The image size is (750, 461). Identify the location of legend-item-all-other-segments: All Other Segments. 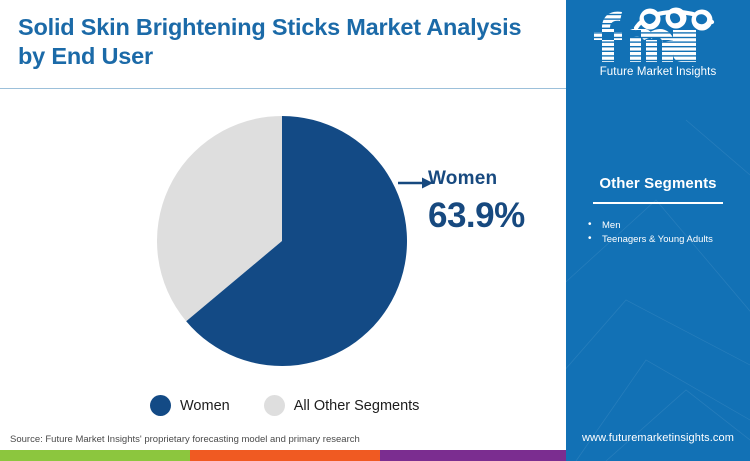
(341, 405).